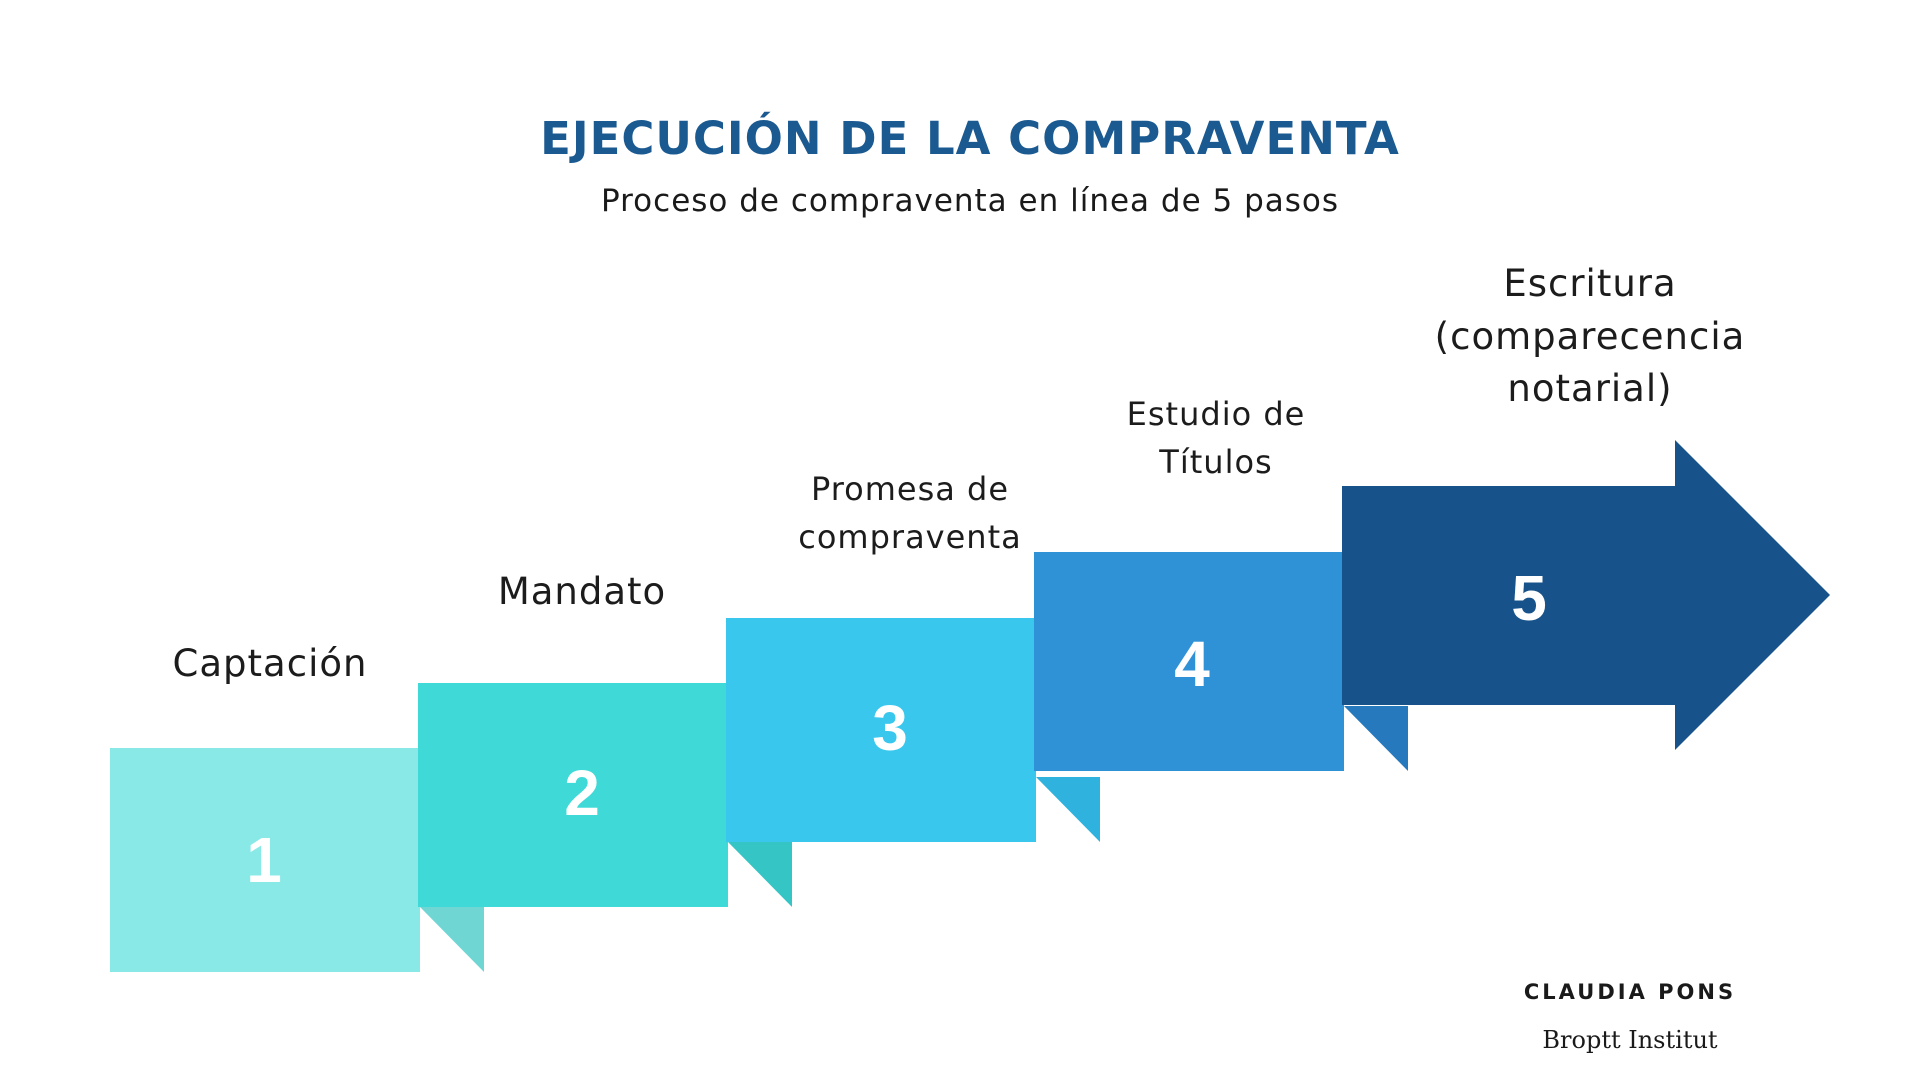  I want to click on step-1-label: Captación, so click(270, 663).